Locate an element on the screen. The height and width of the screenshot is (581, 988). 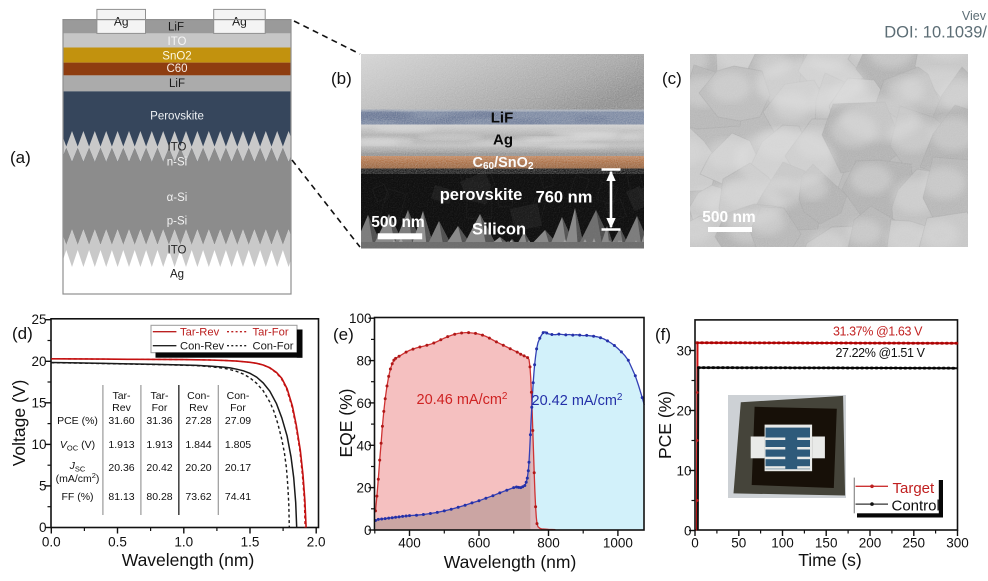
svg-text: Target is located at coordinates (914, 488).